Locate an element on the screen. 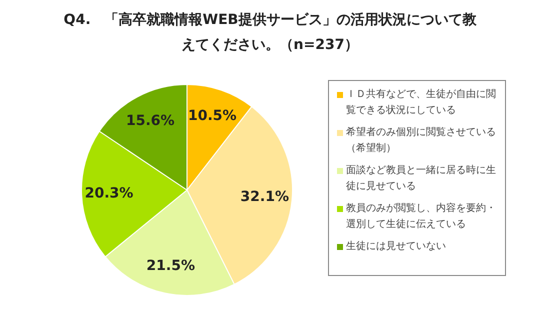 The image size is (536, 327). chart-title: Q4. 「高卒就職情報WEB提供サービス」の活用状況について教えてください。（n=237） is located at coordinates (270, 32).